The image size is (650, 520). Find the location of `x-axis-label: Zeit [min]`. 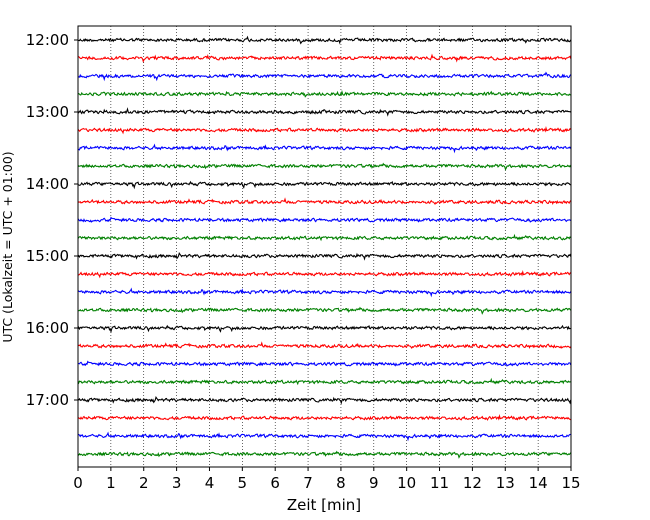

x-axis-label: Zeit [min] is located at coordinates (324, 505).